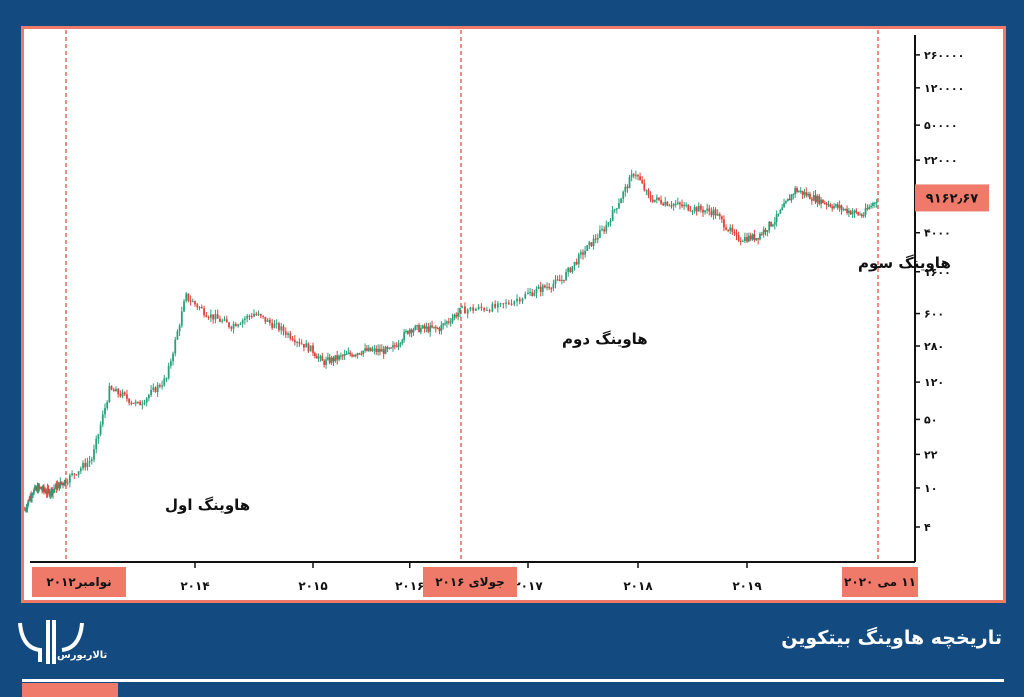  What do you see at coordinates (51, 642) in the screenshot?
I see `talarbourse-logo` at bounding box center [51, 642].